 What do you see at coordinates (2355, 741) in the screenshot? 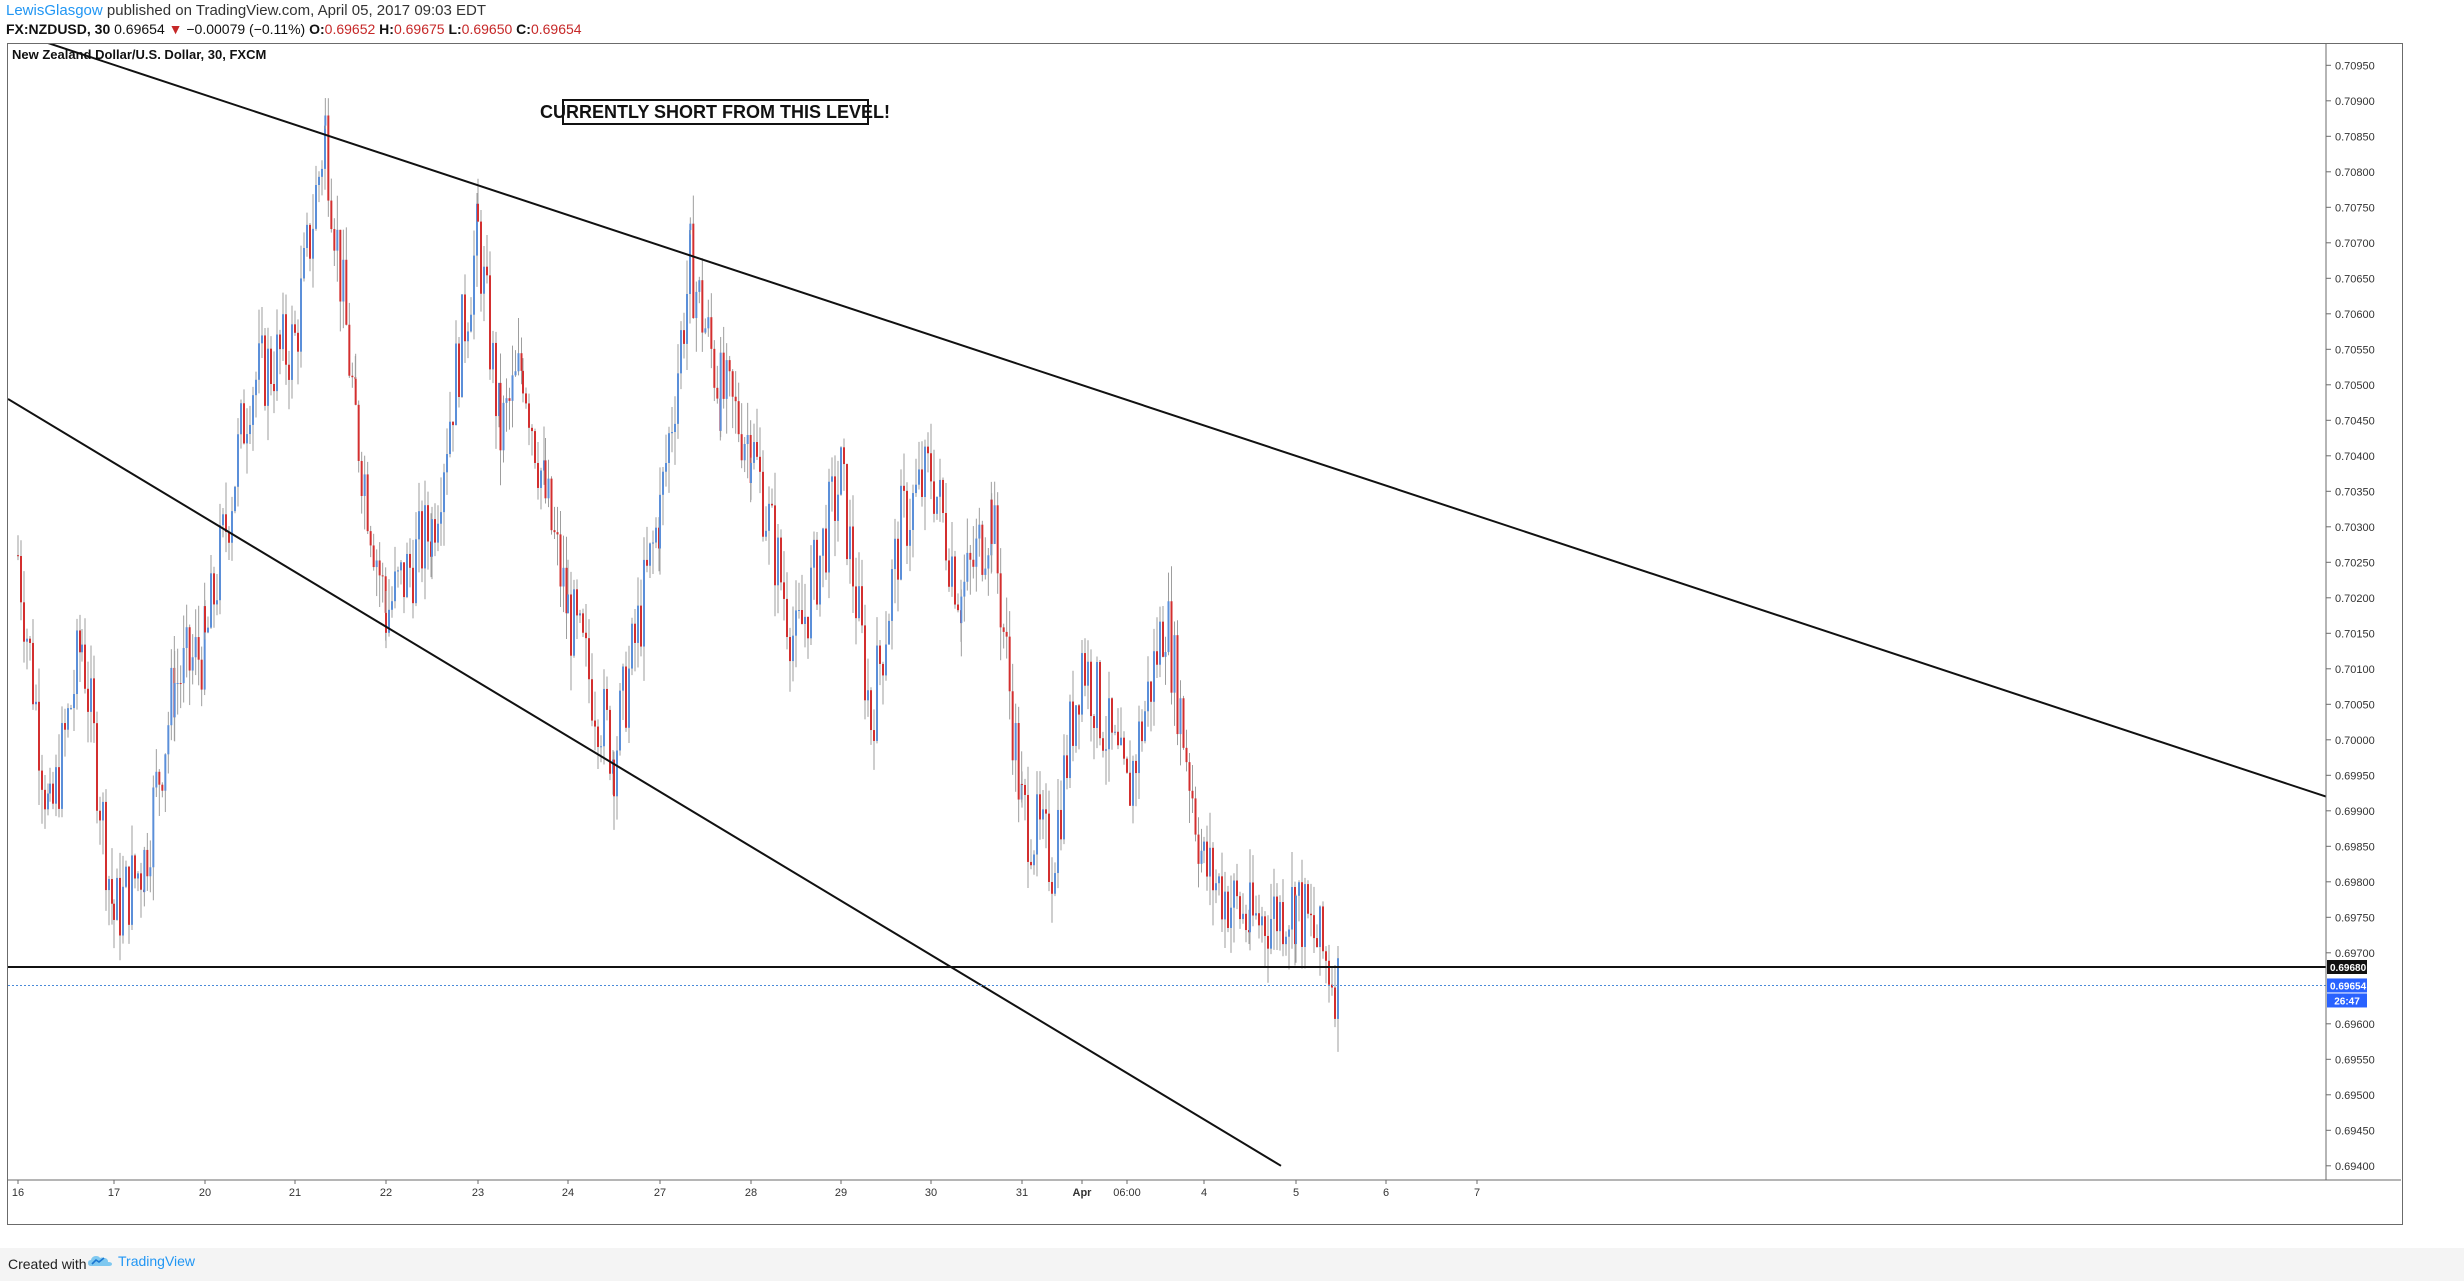
I see `price-tick-label: 0.70000` at bounding box center [2355, 741].